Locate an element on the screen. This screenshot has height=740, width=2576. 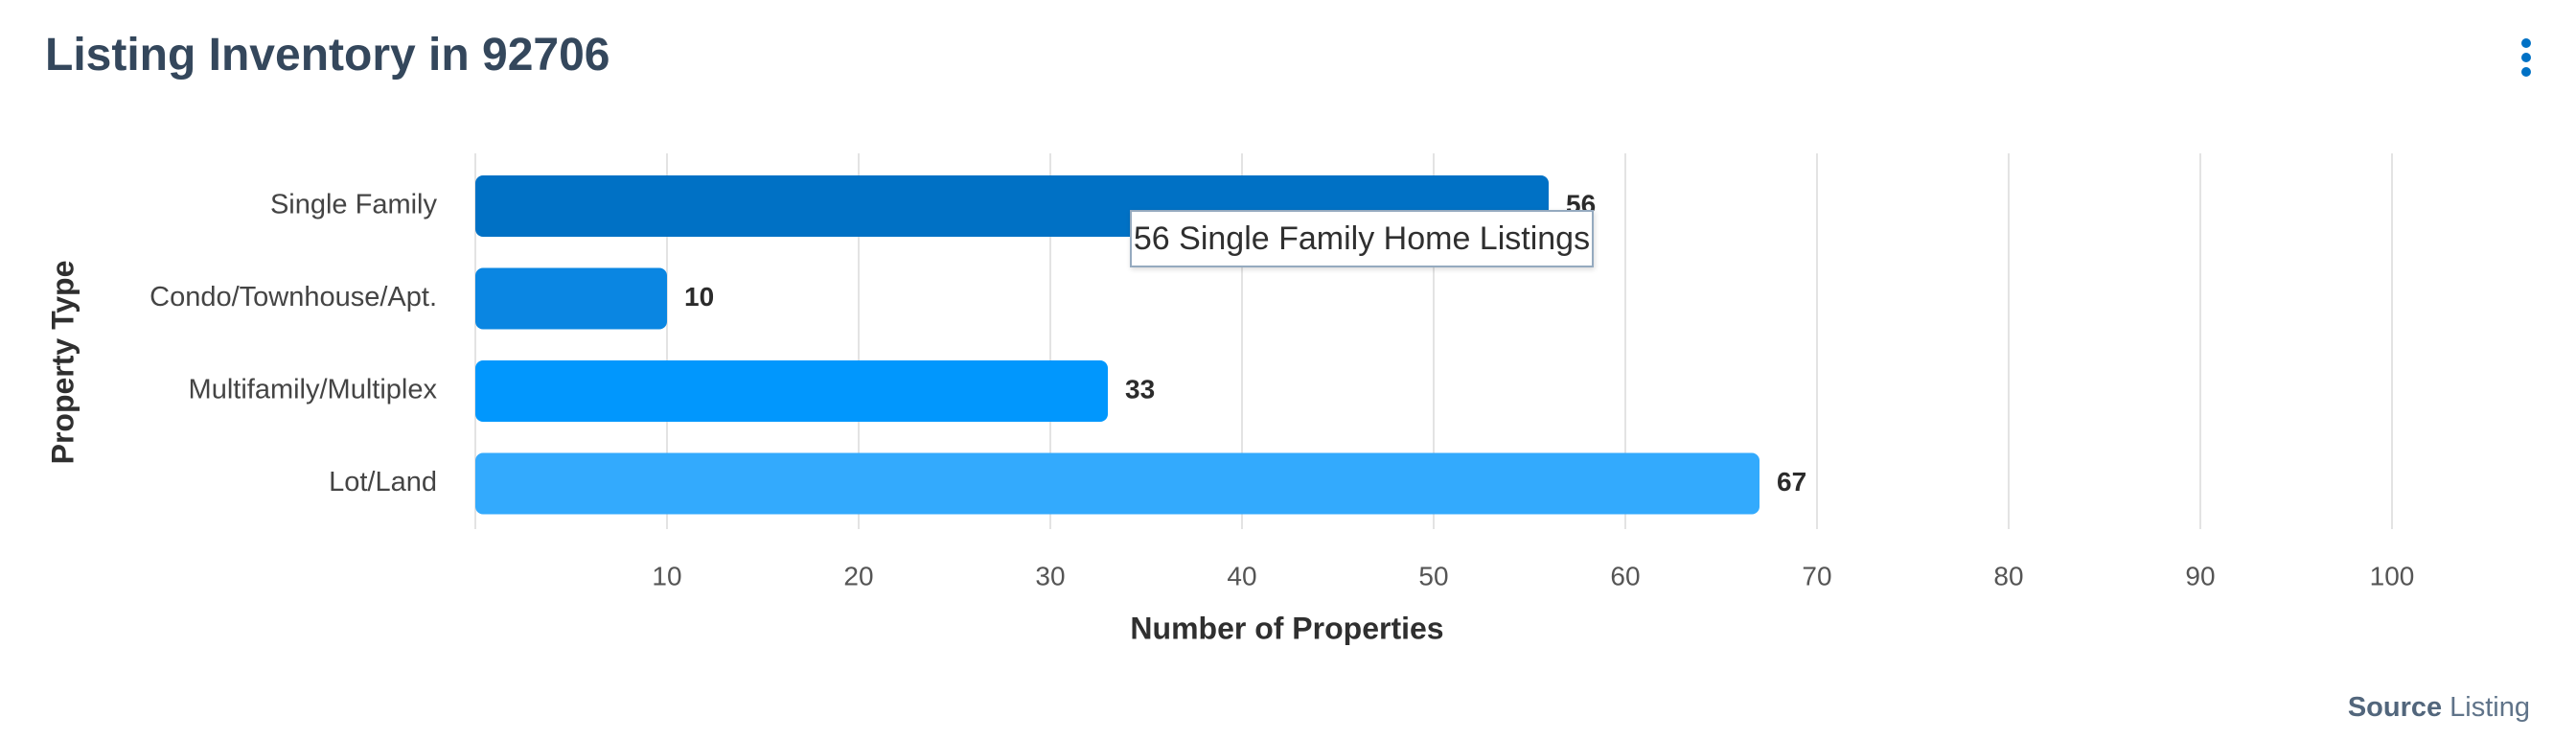
x-axis-title: Number of Properties is located at coordinates (1286, 628).